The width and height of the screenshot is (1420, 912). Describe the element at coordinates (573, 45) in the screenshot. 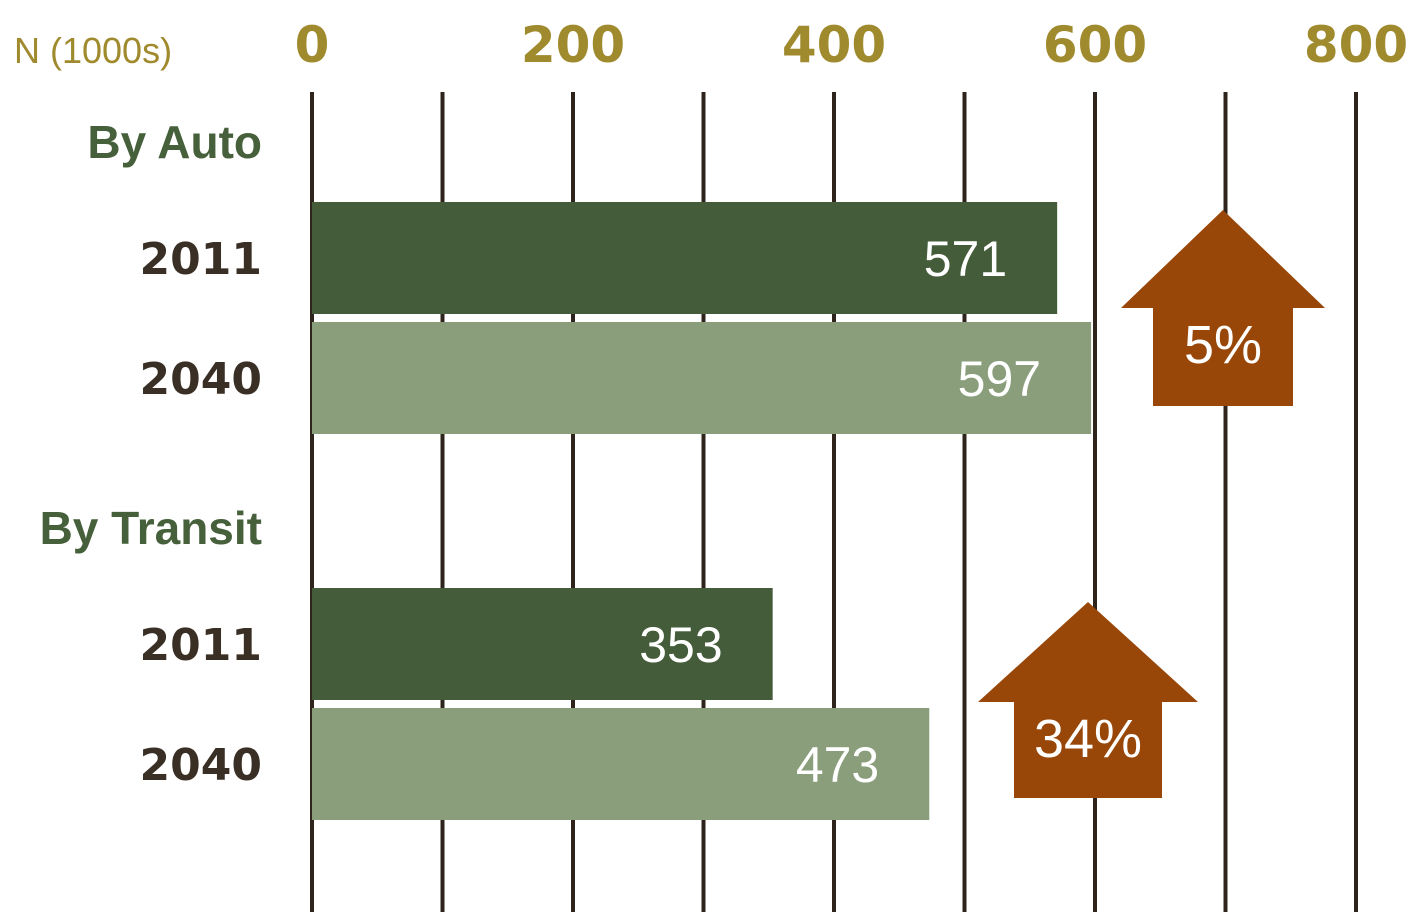

I see `x-tick-label: 200` at that location.